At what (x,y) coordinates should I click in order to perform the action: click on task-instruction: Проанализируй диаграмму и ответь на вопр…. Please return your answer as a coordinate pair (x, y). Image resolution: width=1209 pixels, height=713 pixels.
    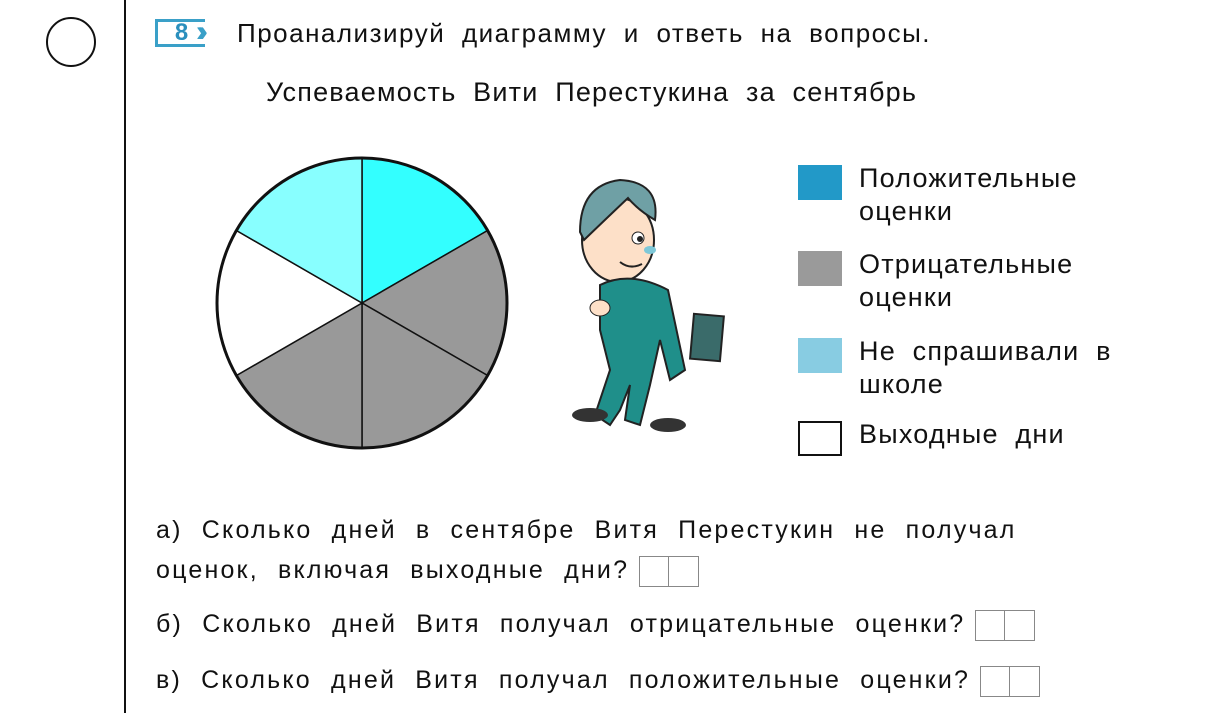
    Looking at the image, I should click on (584, 33).